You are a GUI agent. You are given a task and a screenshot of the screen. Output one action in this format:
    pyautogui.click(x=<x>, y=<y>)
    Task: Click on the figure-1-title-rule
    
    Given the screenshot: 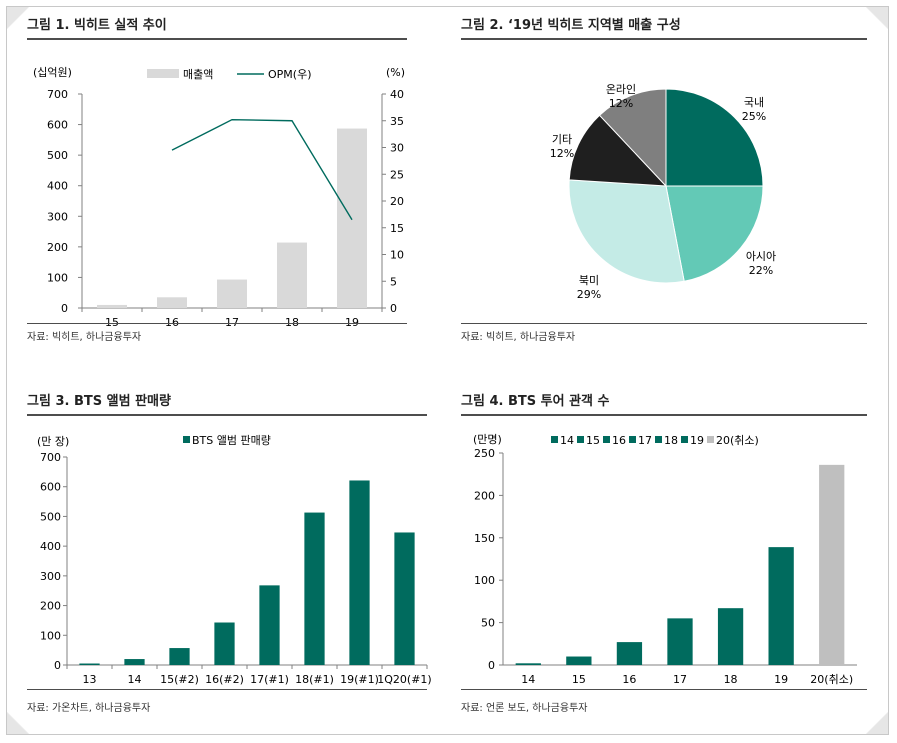 What is the action you would take?
    pyautogui.click(x=217, y=39)
    